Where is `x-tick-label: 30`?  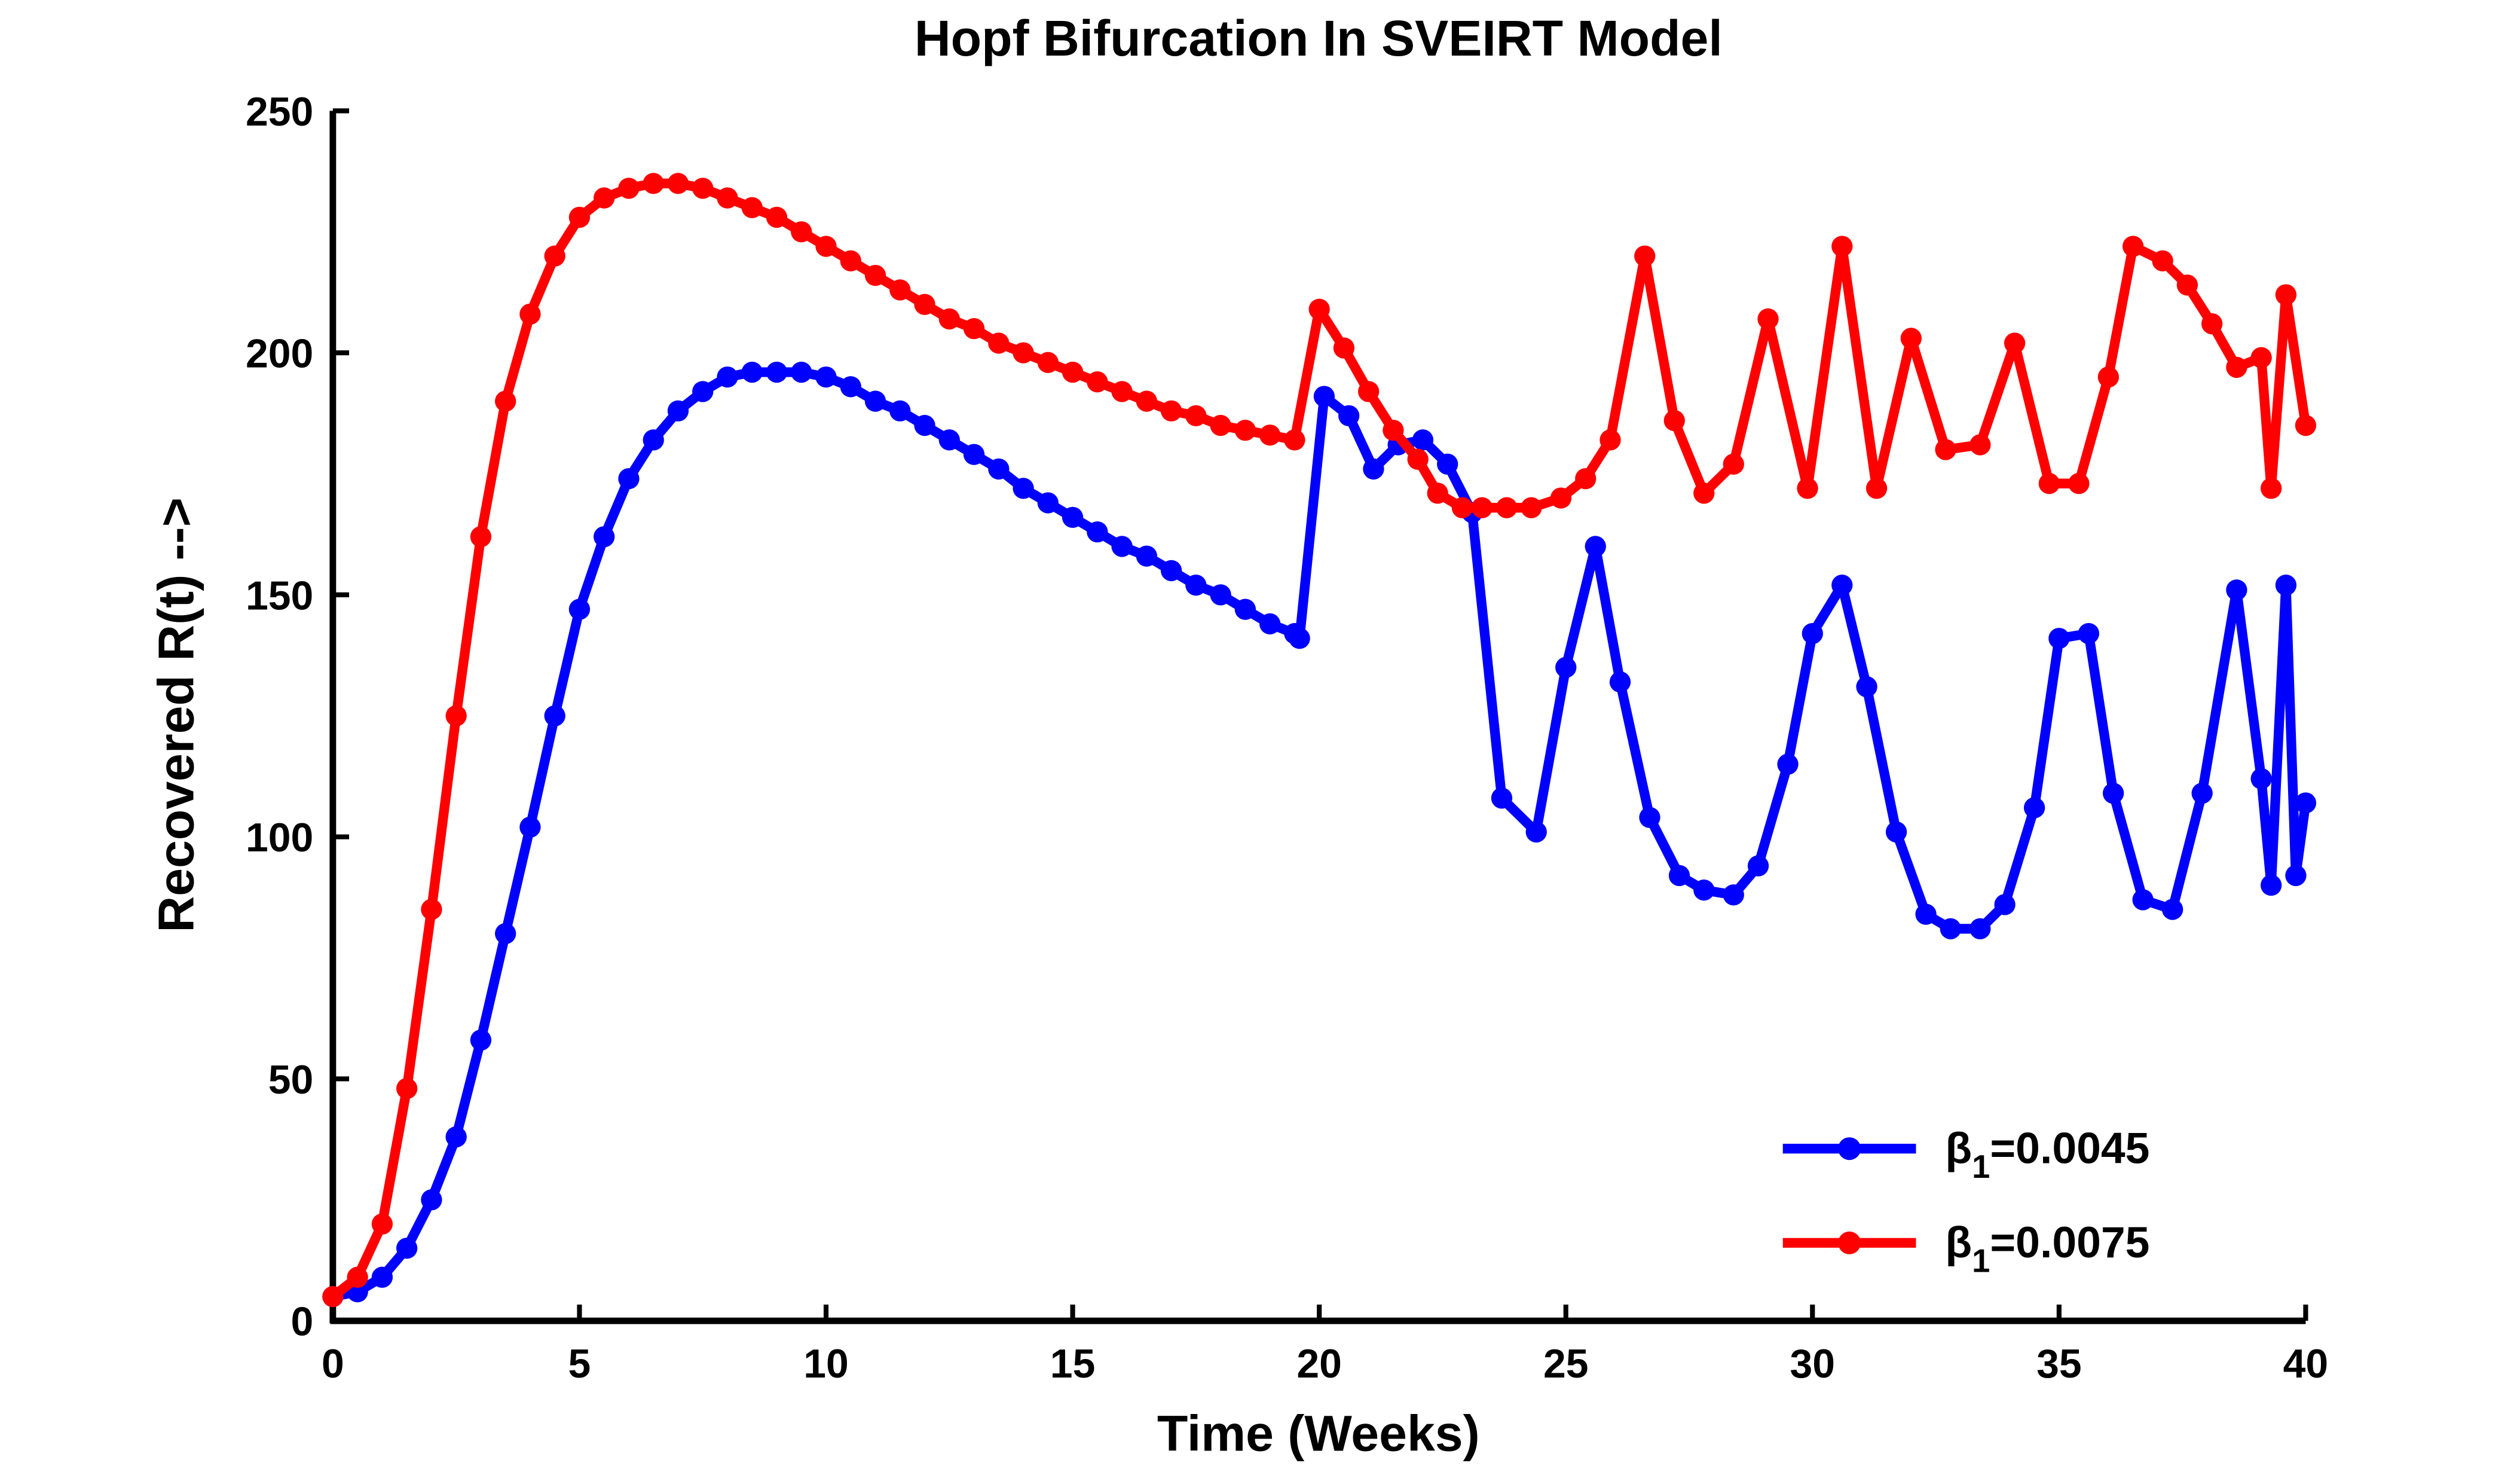 x-tick-label: 30 is located at coordinates (1813, 1364).